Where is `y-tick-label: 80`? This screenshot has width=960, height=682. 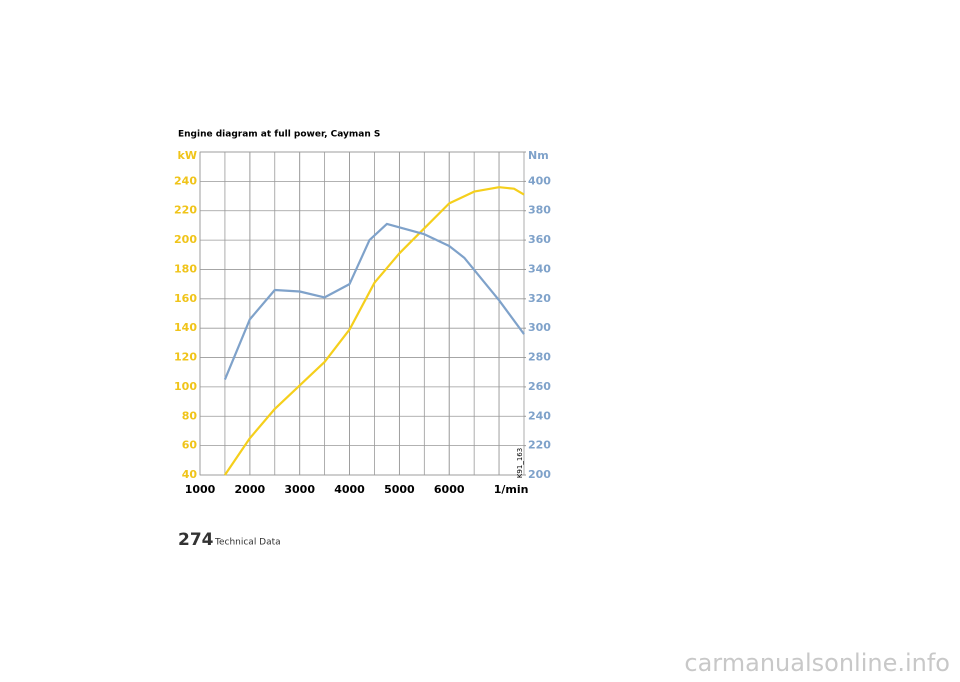 y-tick-label: 80 is located at coordinates (190, 415).